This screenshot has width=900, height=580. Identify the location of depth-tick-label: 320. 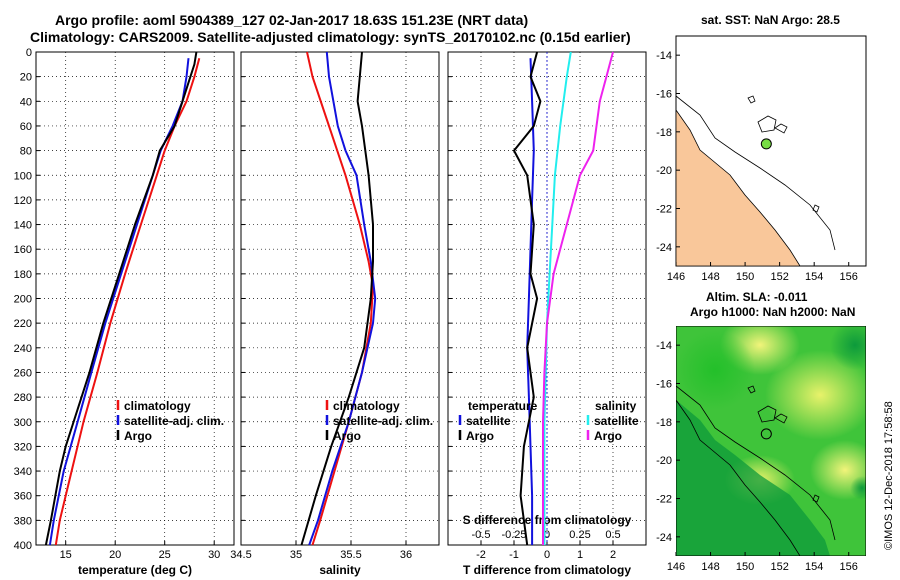
(23, 447).